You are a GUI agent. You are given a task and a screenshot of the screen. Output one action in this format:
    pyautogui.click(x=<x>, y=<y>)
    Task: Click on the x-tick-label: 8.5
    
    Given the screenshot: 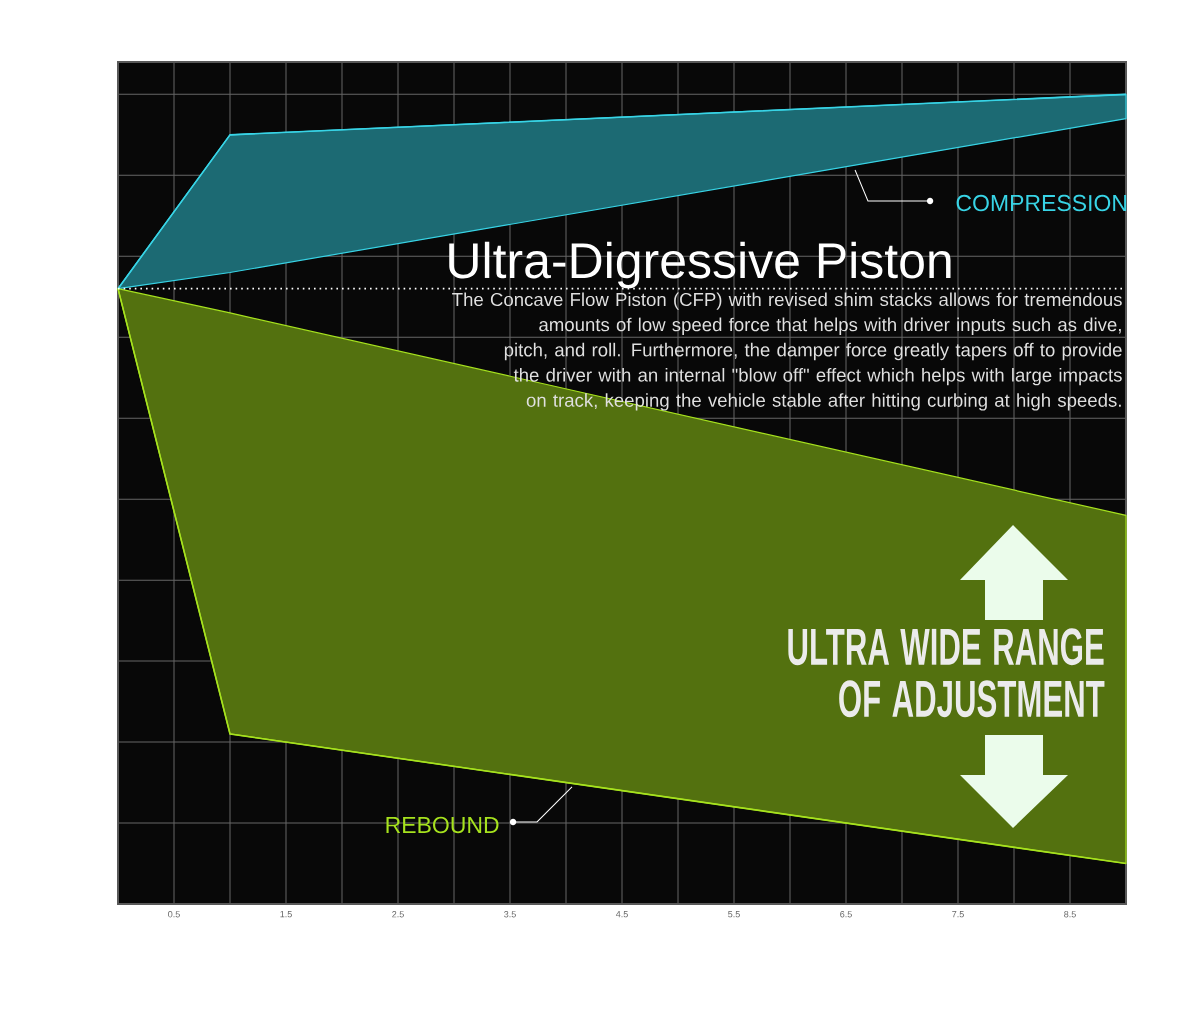 What is the action you would take?
    pyautogui.click(x=1070, y=914)
    